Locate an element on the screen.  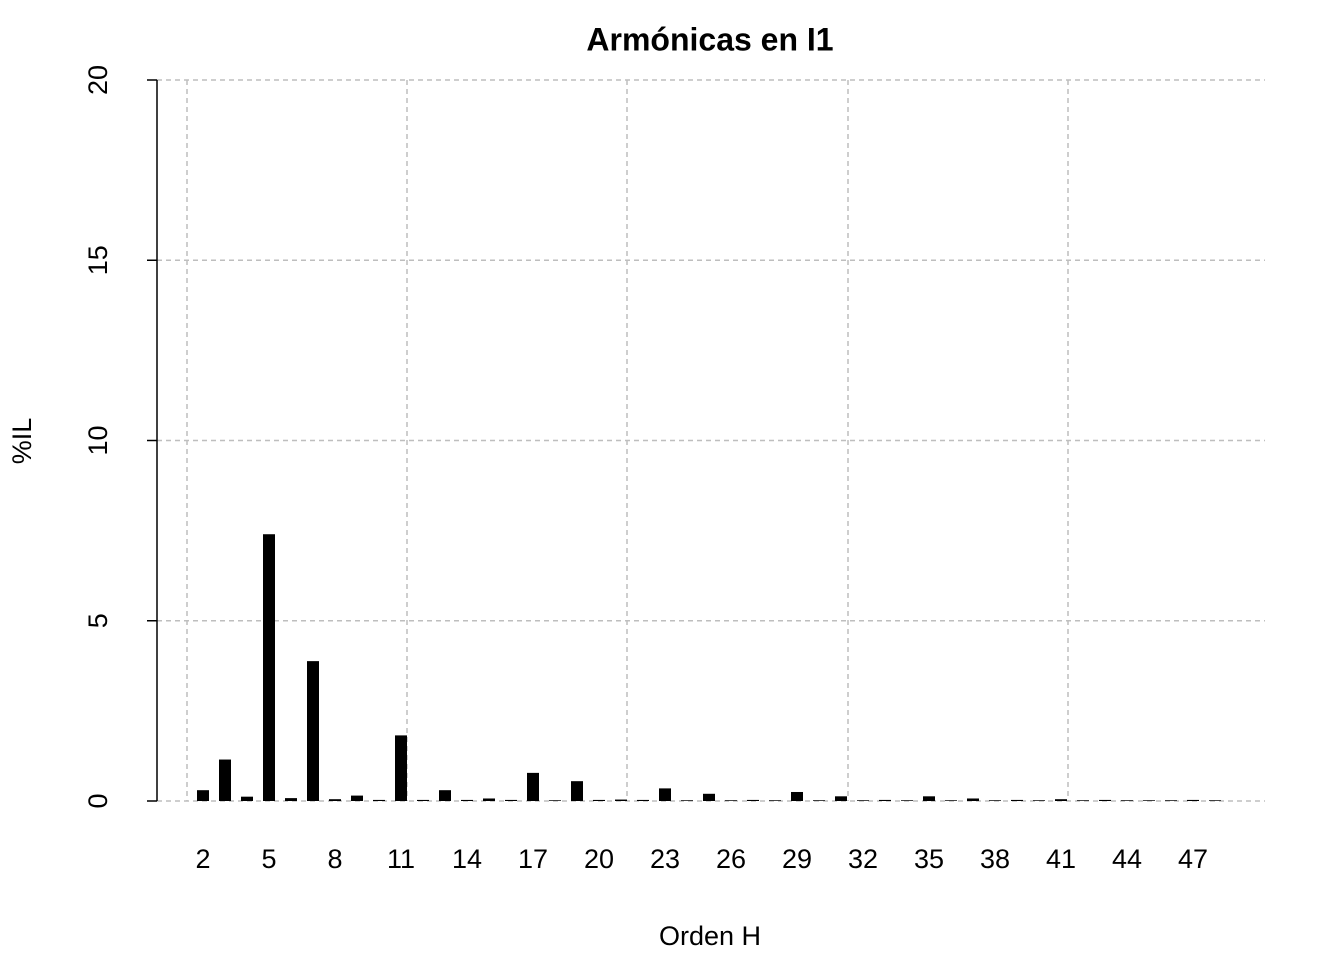
x-tick-label: 41 is located at coordinates (1061, 859).